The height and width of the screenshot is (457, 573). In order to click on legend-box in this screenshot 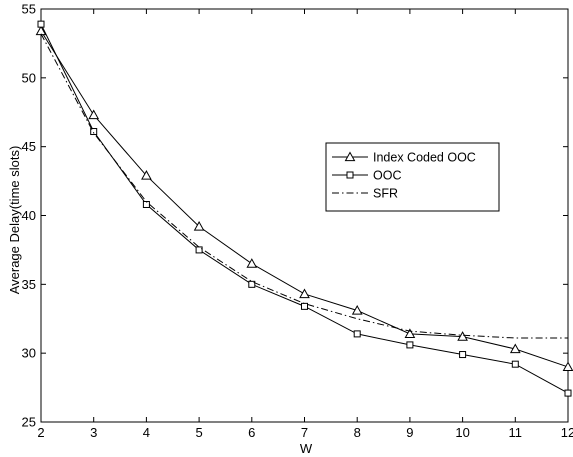, I will do `click(412, 177)`.